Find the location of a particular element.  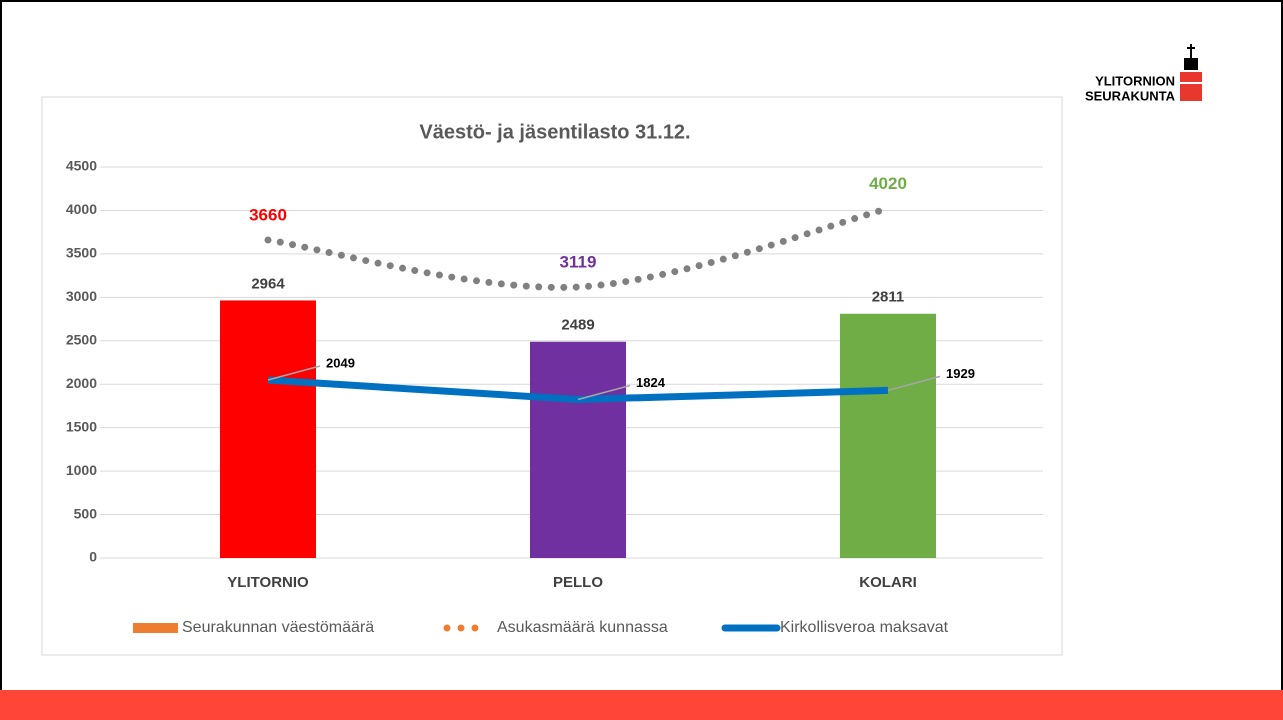

data-label: 2049 is located at coordinates (340, 362).